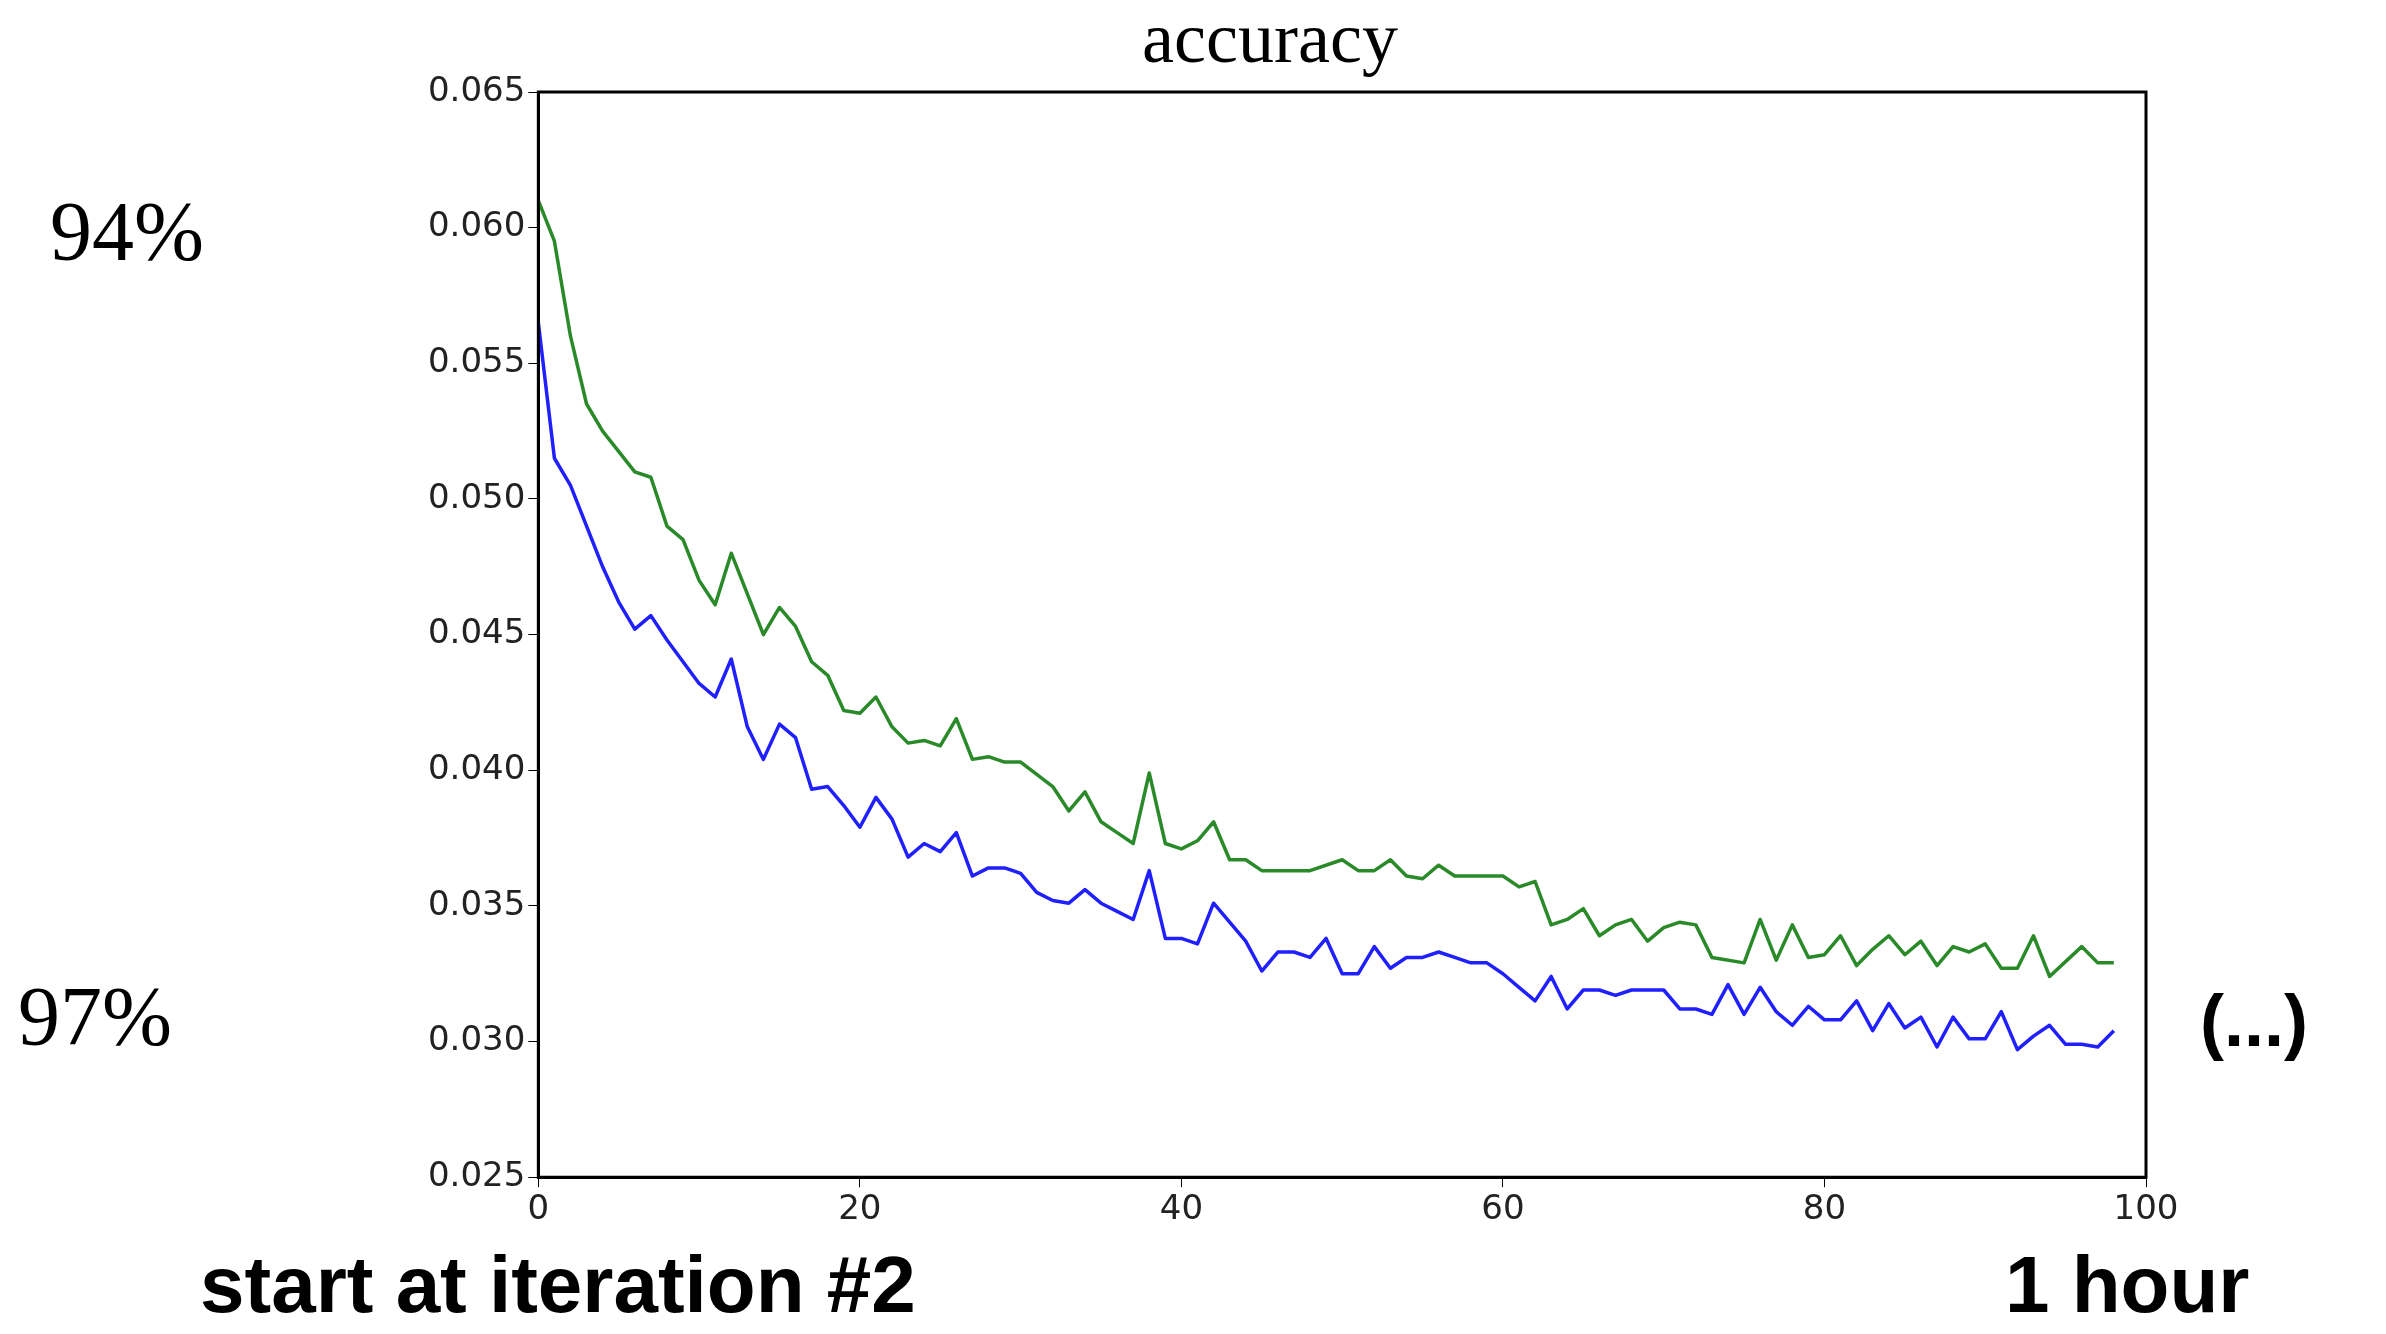 This screenshot has width=2386, height=1334. What do you see at coordinates (476, 88) in the screenshot?
I see `y-tick-label: 0.065` at bounding box center [476, 88].